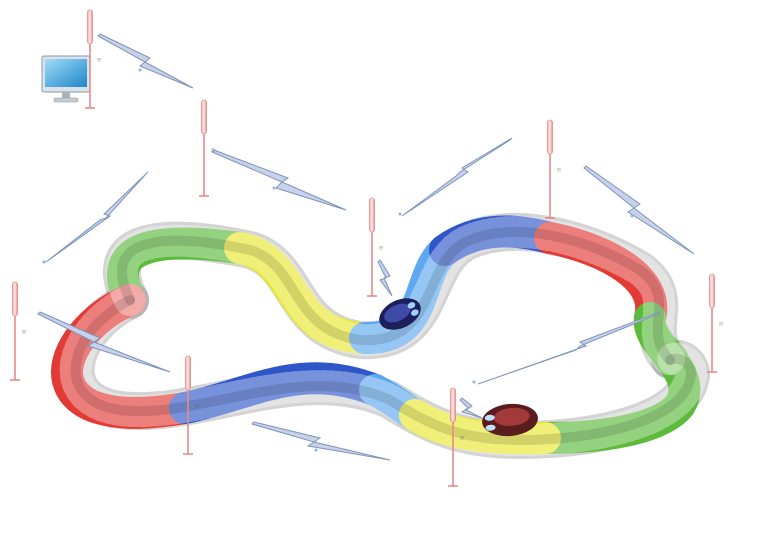 The width and height of the screenshot is (760, 539). I want to click on track-segment-green-left, so click(181, 271).